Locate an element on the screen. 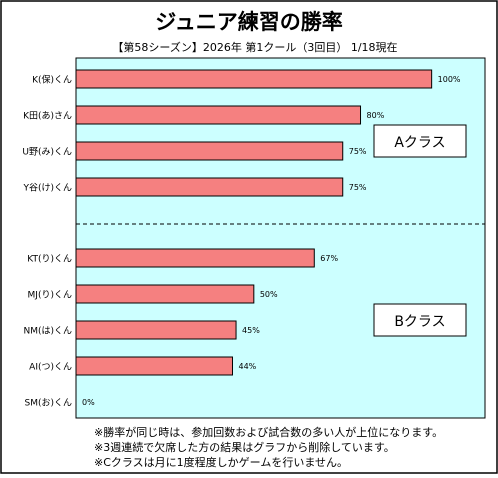  category-label: K(保)くん is located at coordinates (52, 80).